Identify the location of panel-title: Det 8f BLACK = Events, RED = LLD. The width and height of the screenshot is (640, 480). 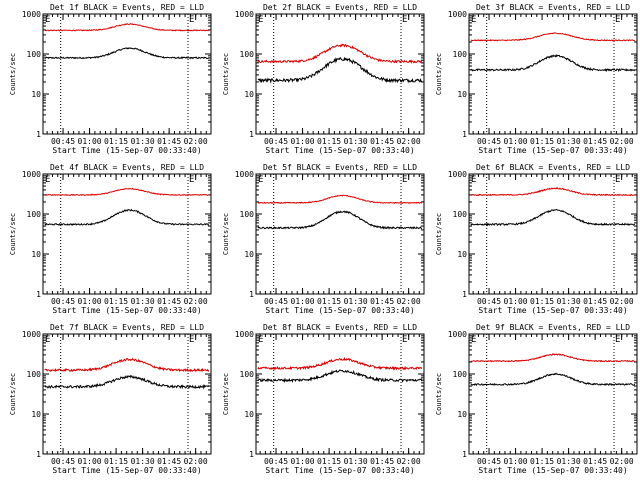
(340, 327).